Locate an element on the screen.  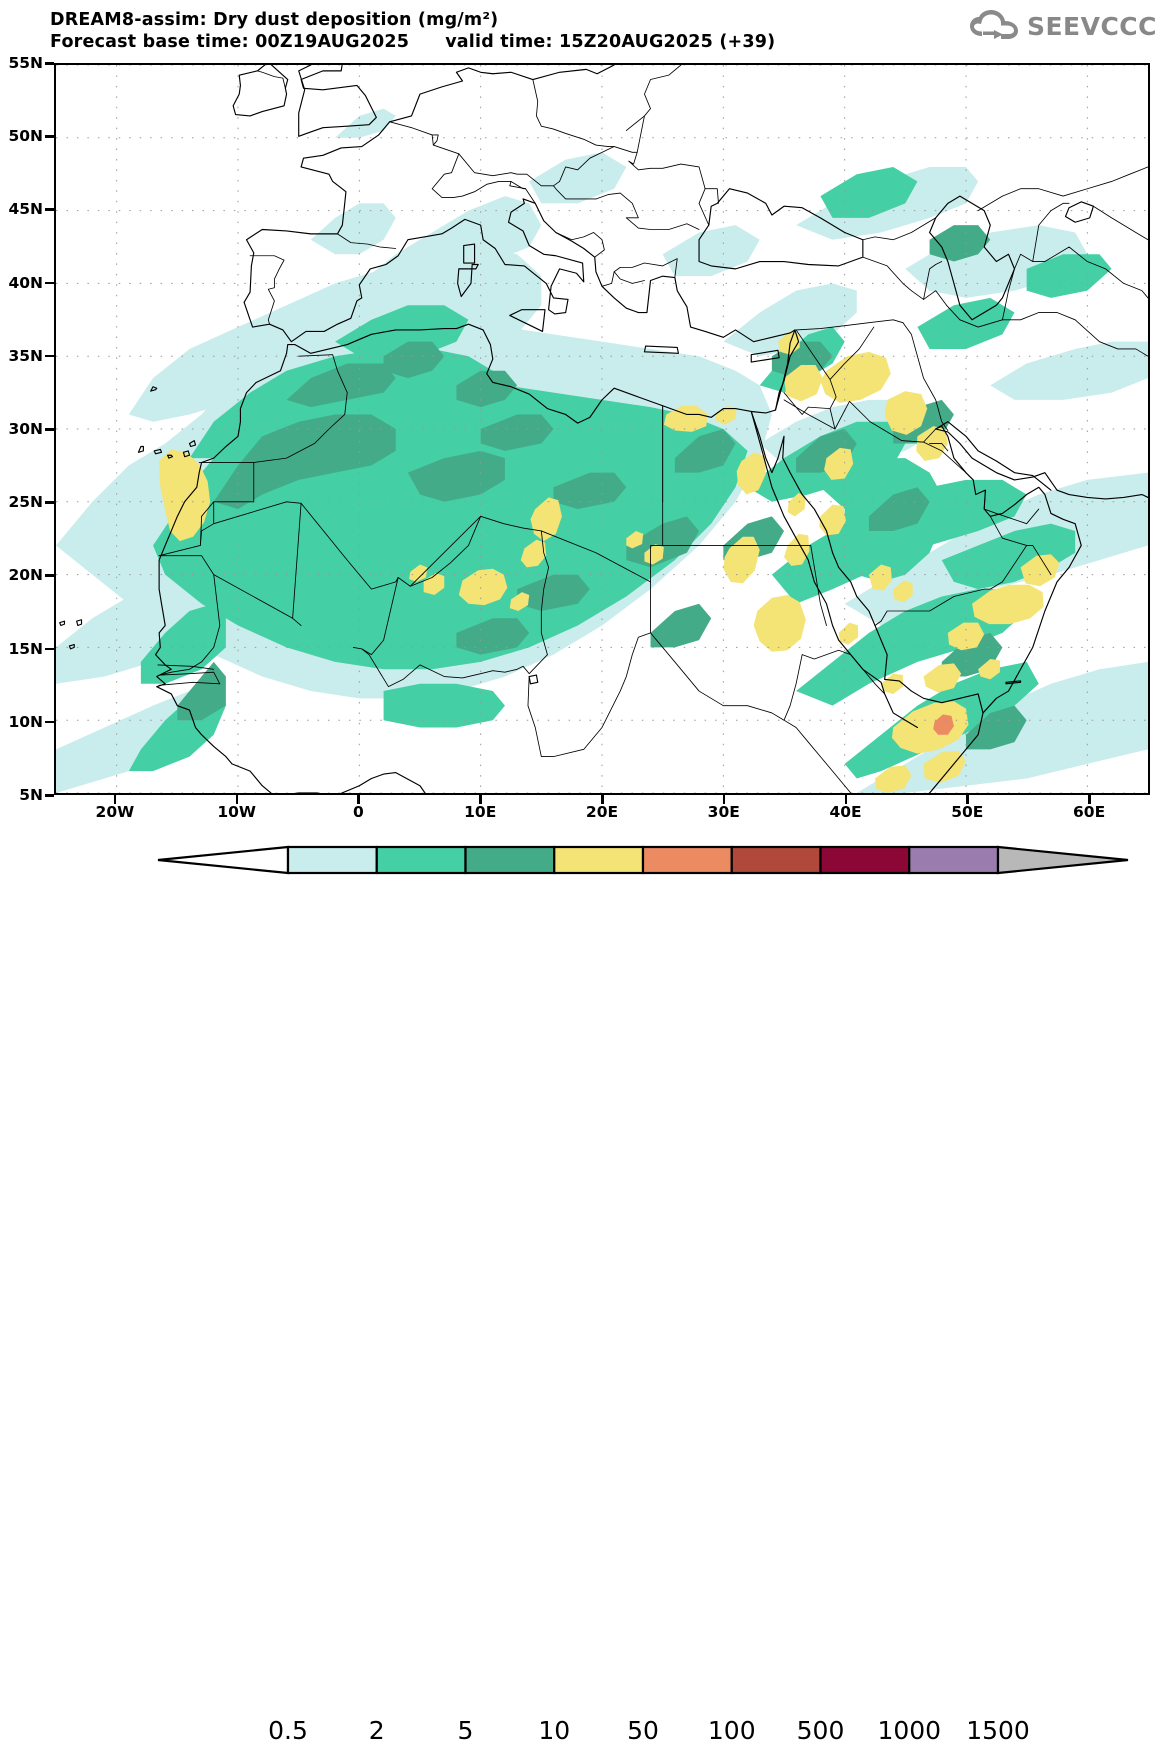
colorbar-tick-label-500: 500 is located at coordinates (820, 1730).